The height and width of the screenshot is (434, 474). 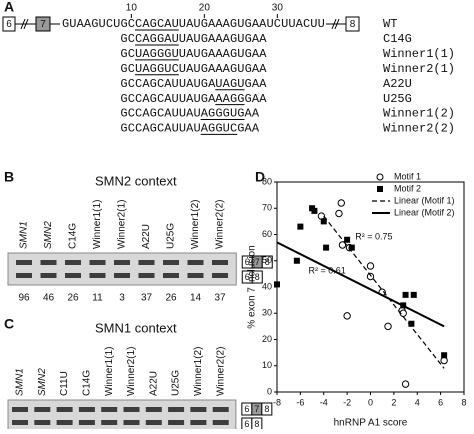 I want to click on x-tick-label: 0, so click(x=370, y=402).